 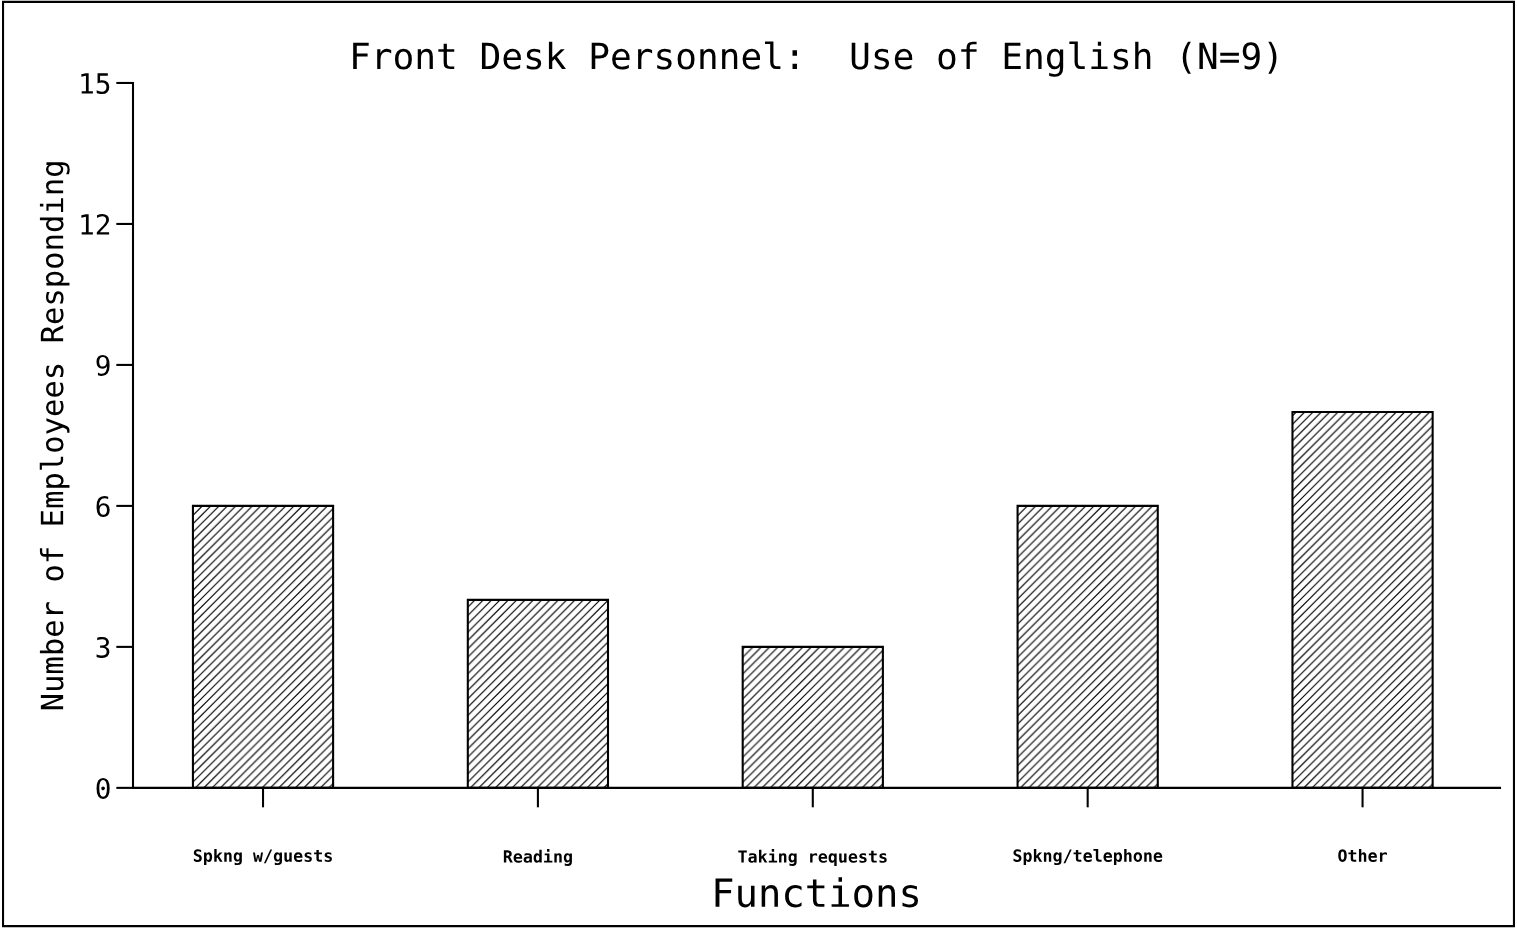 What do you see at coordinates (54, 436) in the screenshot?
I see `y-axis-title: Number of Employees Responding` at bounding box center [54, 436].